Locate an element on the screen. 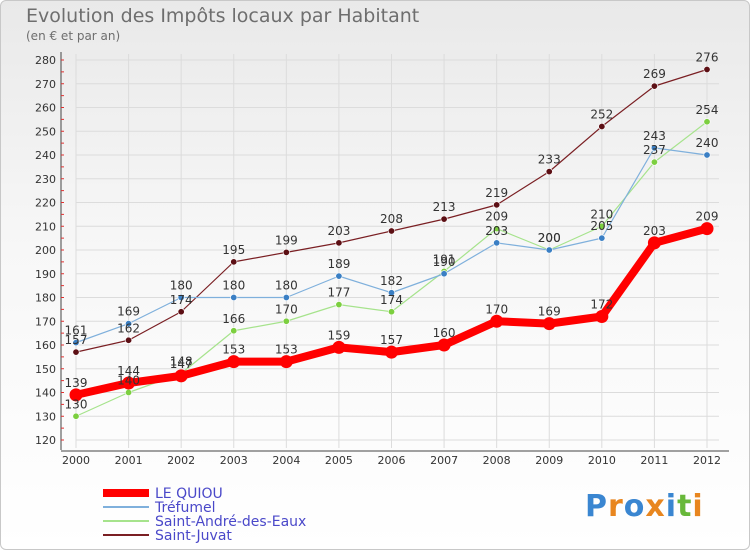  data-label: 213 is located at coordinates (444, 207).